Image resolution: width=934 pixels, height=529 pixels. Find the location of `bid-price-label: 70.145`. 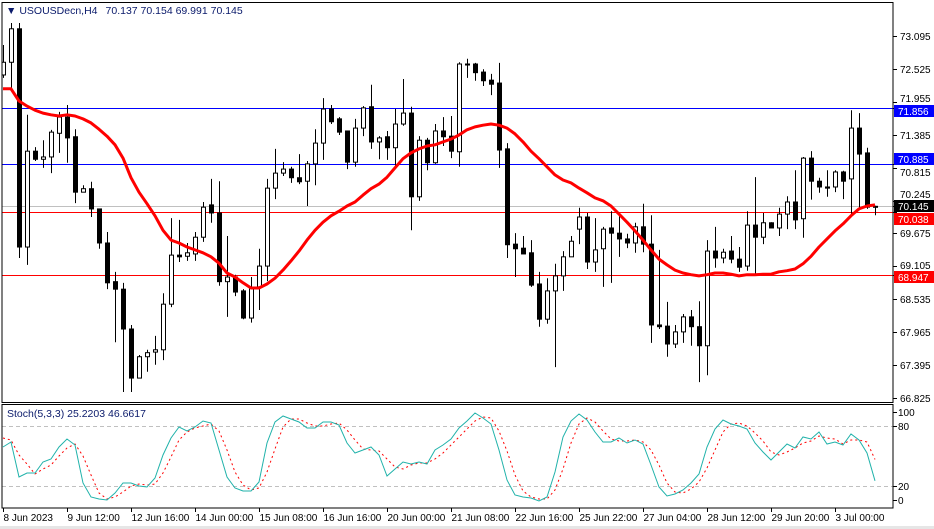

bid-price-label: 70.145 is located at coordinates (913, 207).